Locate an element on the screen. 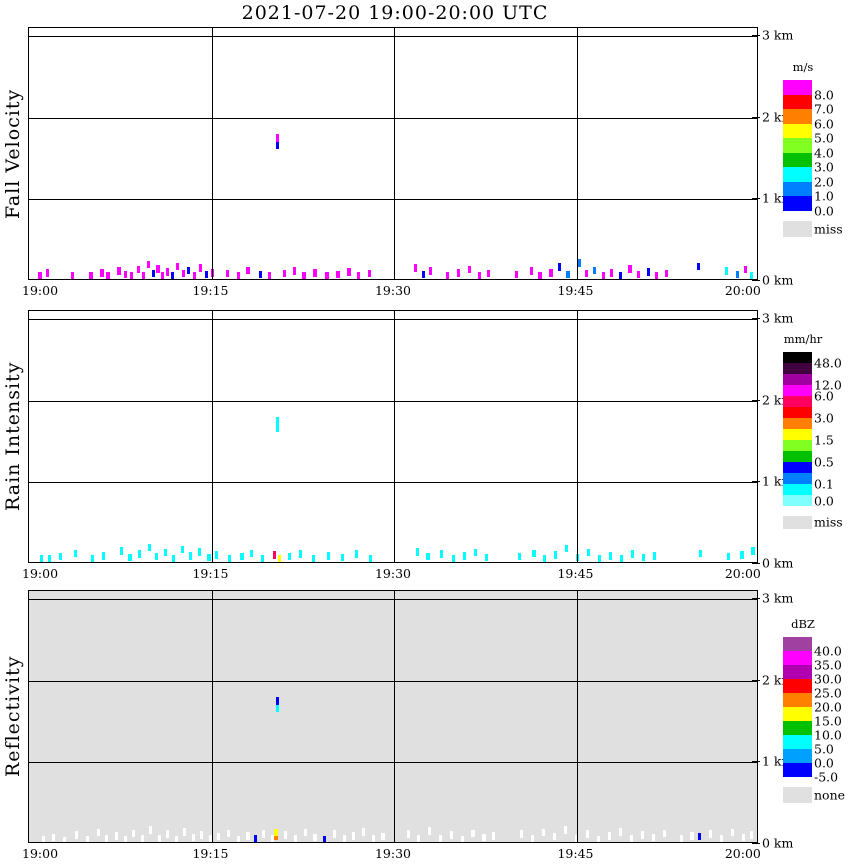 The image size is (850, 868). colorbar-missing-swatch is located at coordinates (797, 522).